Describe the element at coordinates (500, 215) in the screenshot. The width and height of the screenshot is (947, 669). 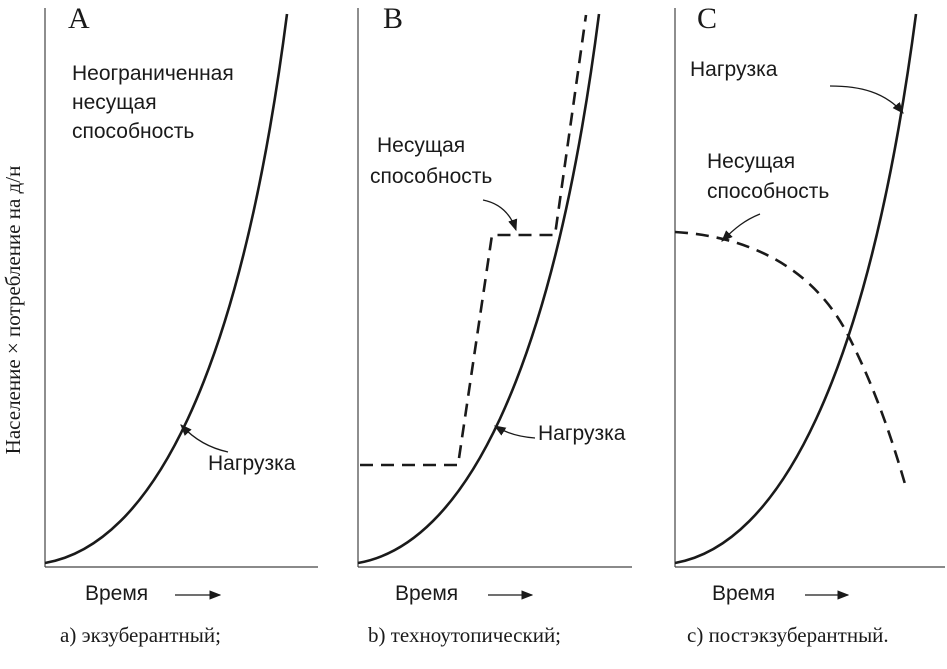
I see `panel-b-capacity-pointer` at that location.